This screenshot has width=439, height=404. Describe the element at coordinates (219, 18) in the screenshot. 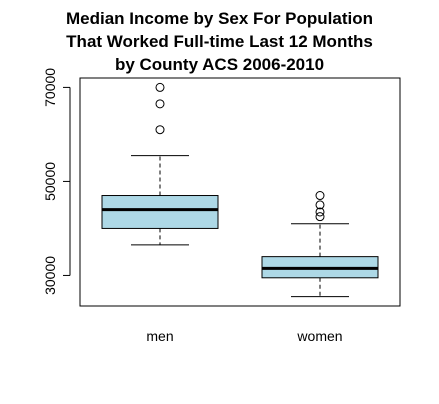

I see `chart-title-line-1: Median Income by Sex For Population` at that location.